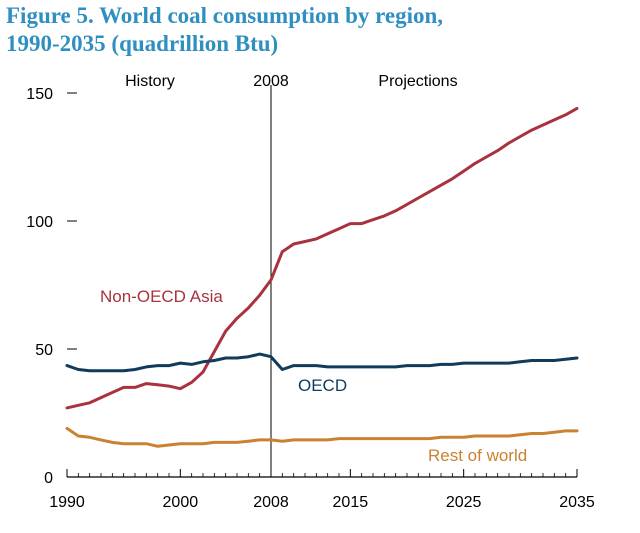 The height and width of the screenshot is (533, 640). Describe the element at coordinates (477, 455) in the screenshot. I see `series-label-rest-of-world: Rest of world` at that location.